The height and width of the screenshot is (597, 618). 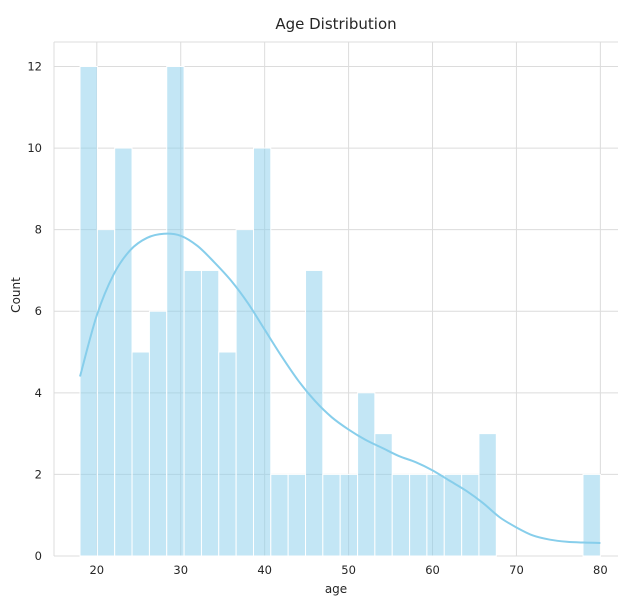 I want to click on x-tick-labels: 20 30 40 50 60 70 80, so click(x=348, y=570).